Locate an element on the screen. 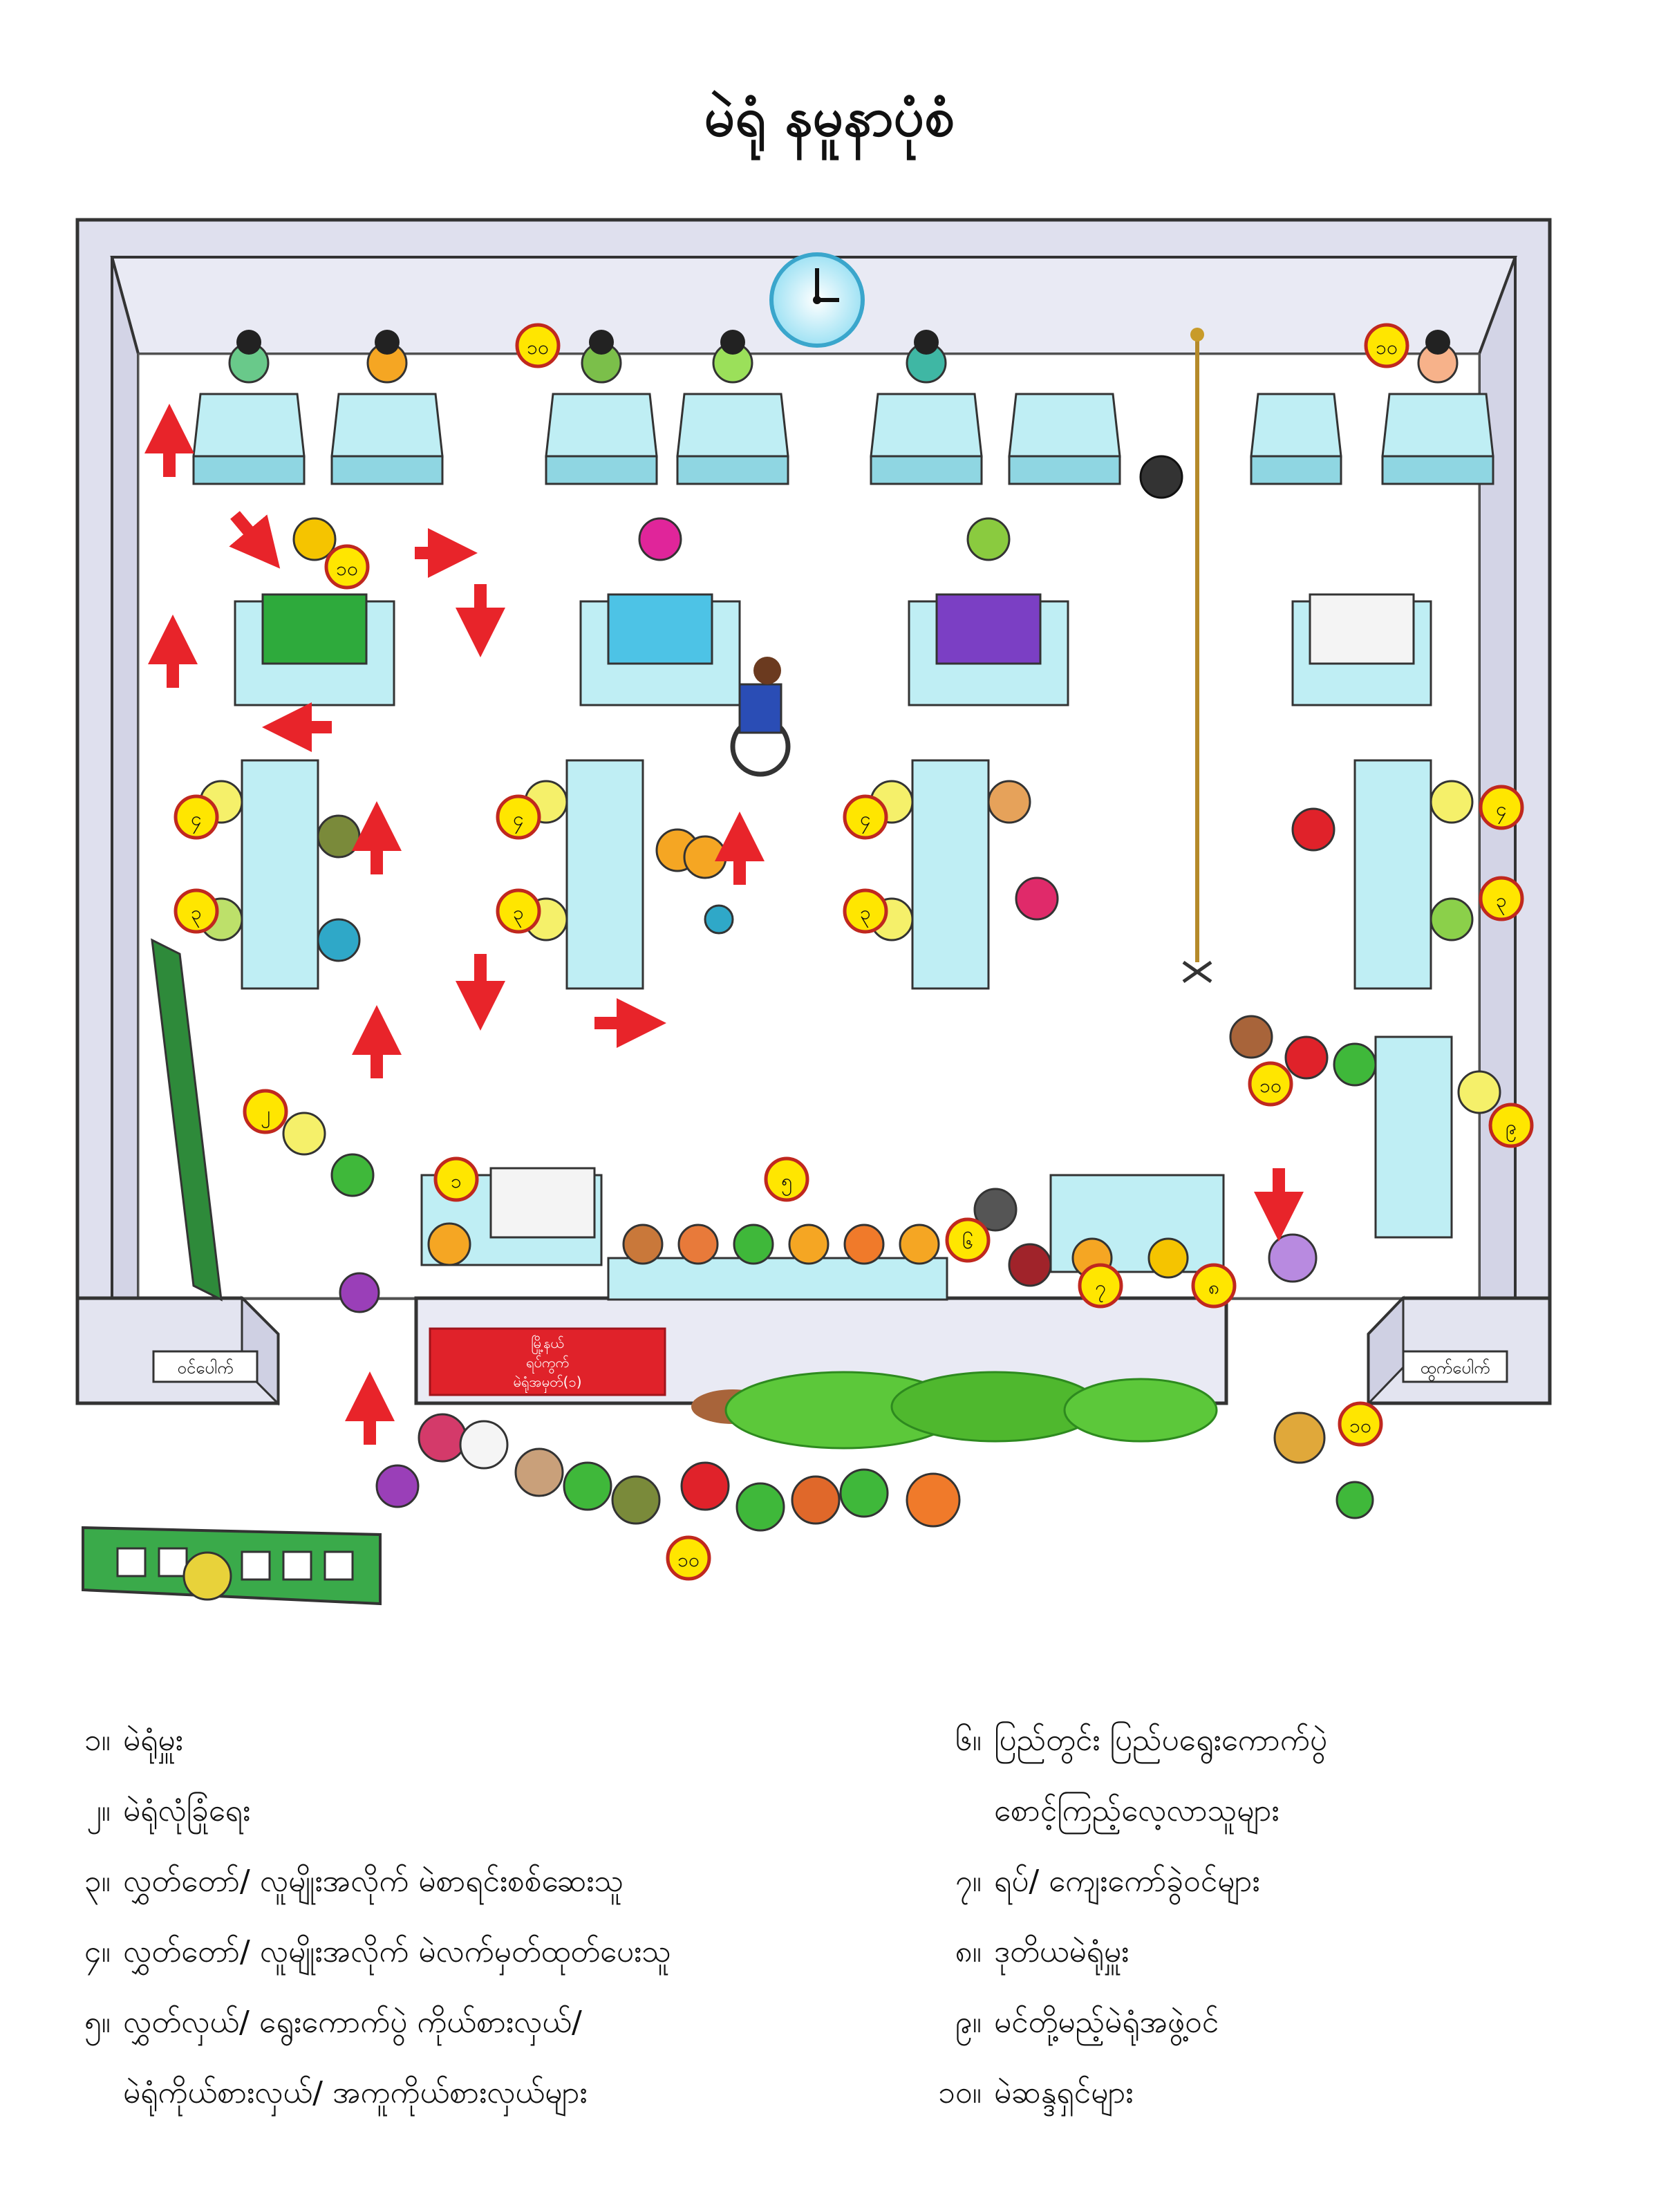 The height and width of the screenshot is (2212, 1659). legend-item: ၂။ မဲရုံလုံခြုံရေး is located at coordinates (139, 1811).